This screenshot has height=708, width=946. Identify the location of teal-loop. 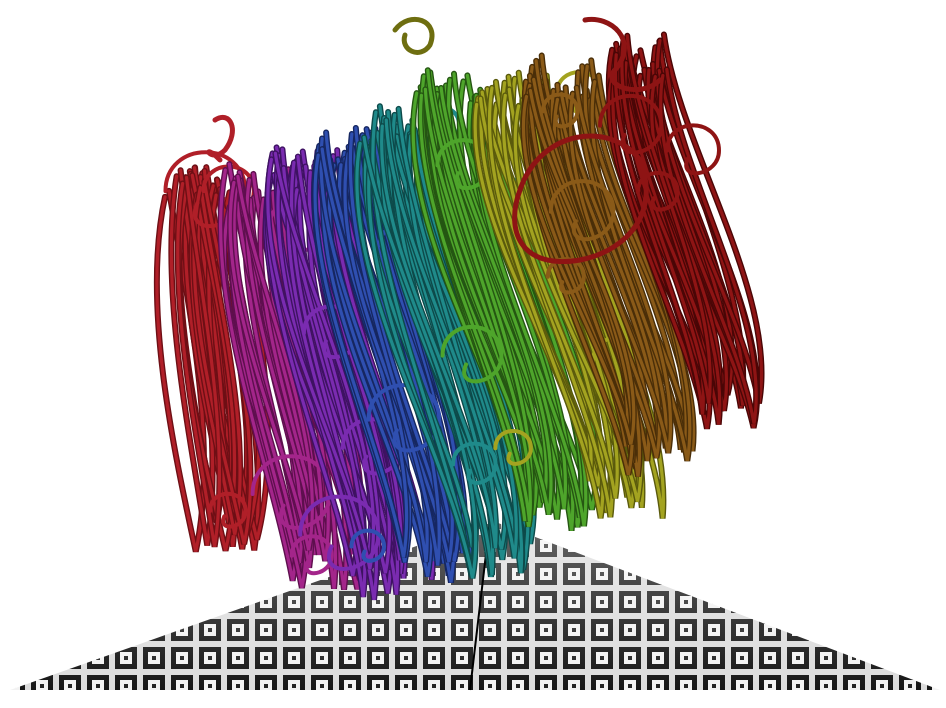
(474, 463).